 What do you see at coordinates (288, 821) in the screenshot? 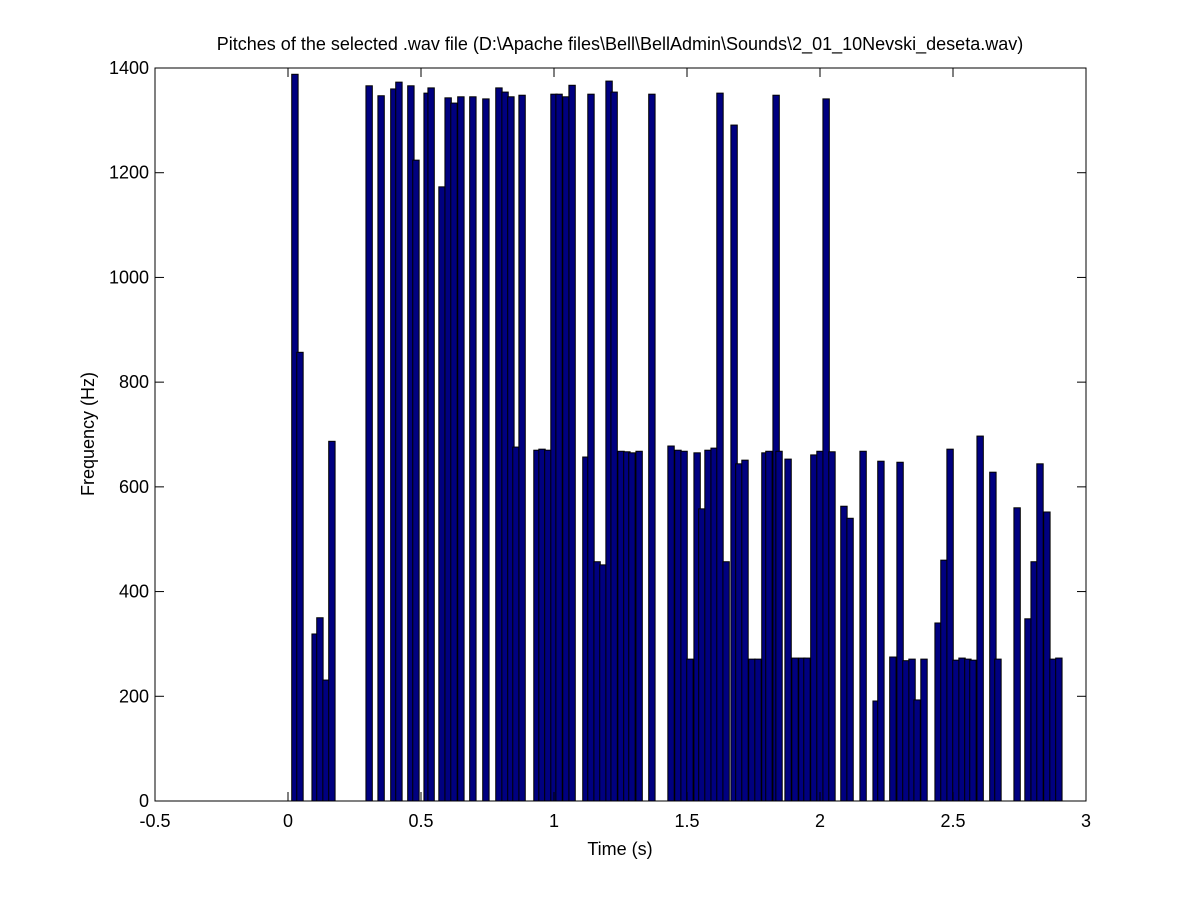
I see `x-tick-label: 0` at bounding box center [288, 821].